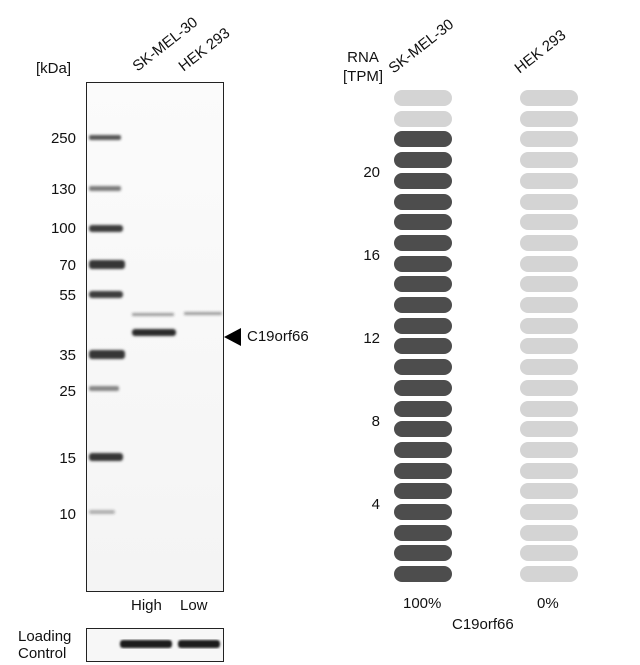  I want to click on kda-unit-label: [kDa], so click(54, 68).